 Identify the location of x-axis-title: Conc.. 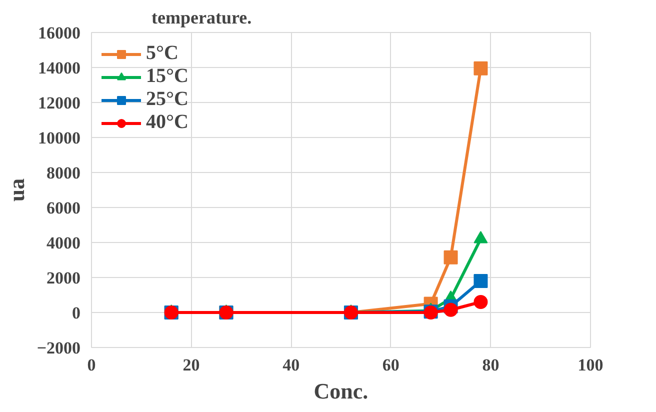
(341, 391).